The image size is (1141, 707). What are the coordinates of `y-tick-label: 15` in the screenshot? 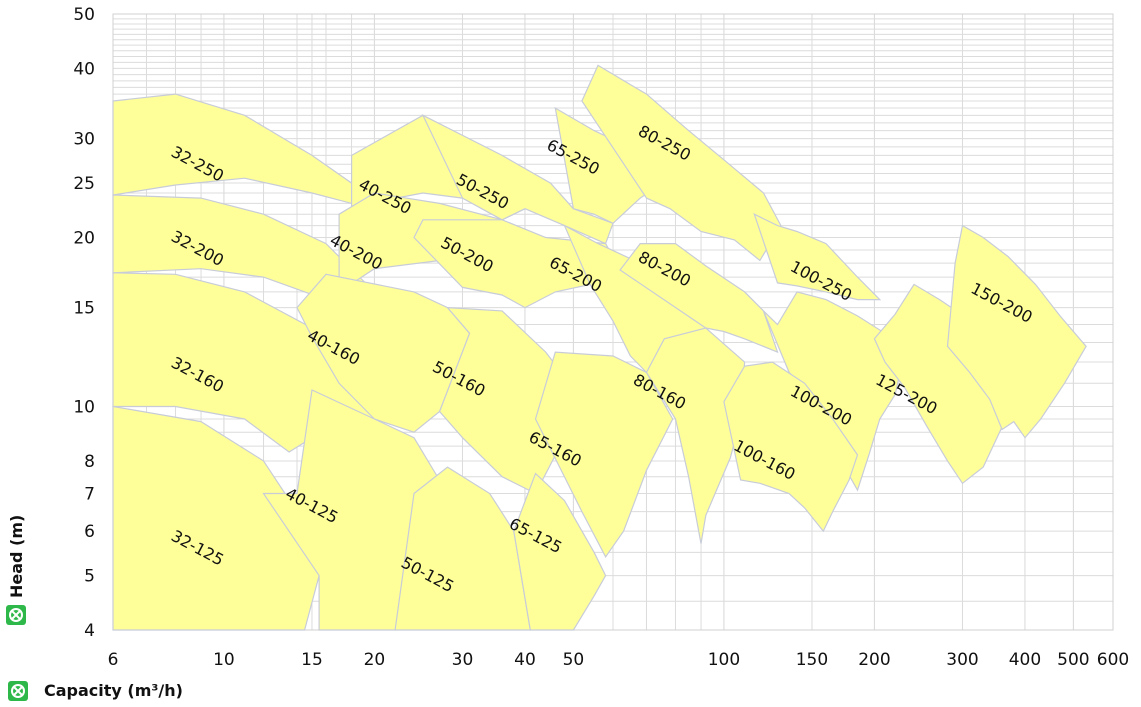 It's located at (84, 309).